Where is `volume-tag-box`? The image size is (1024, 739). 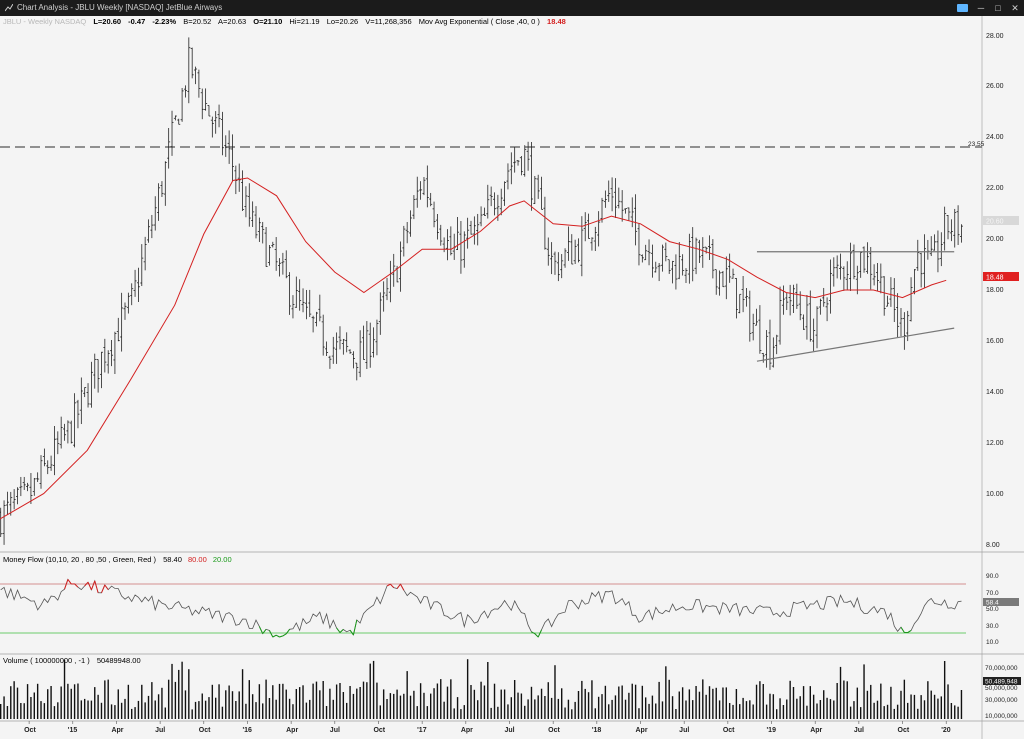 volume-tag-box is located at coordinates (1002, 681).